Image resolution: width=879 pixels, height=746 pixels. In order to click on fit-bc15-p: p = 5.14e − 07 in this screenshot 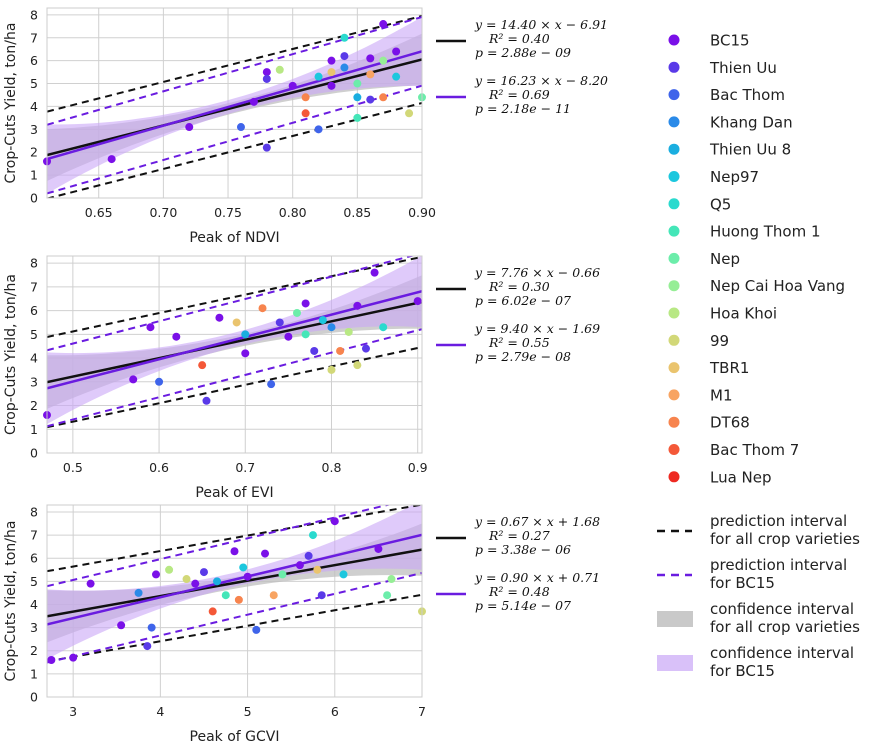, I will do `click(523, 605)`.